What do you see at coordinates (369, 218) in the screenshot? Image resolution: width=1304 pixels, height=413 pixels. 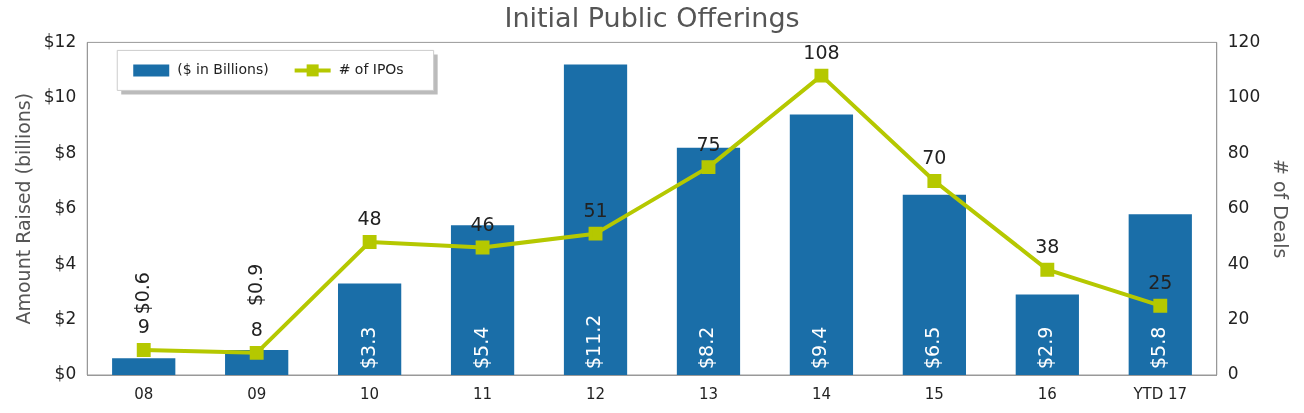 I see `data-label: 48` at bounding box center [369, 218].